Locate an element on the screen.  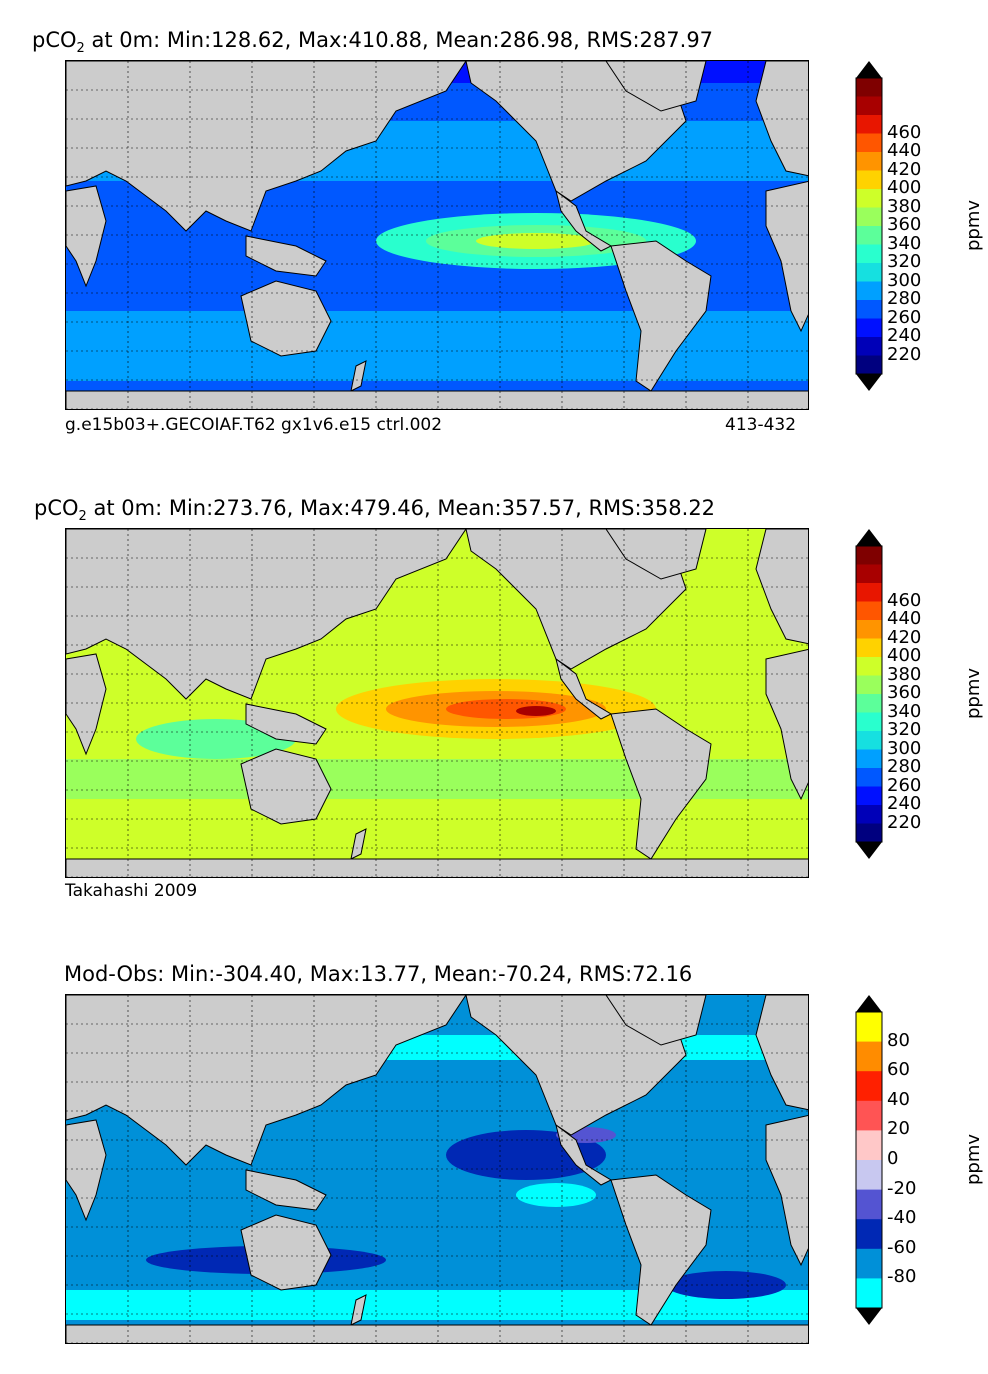
colorbar-tick-label: -60 is located at coordinates (902, 1247).